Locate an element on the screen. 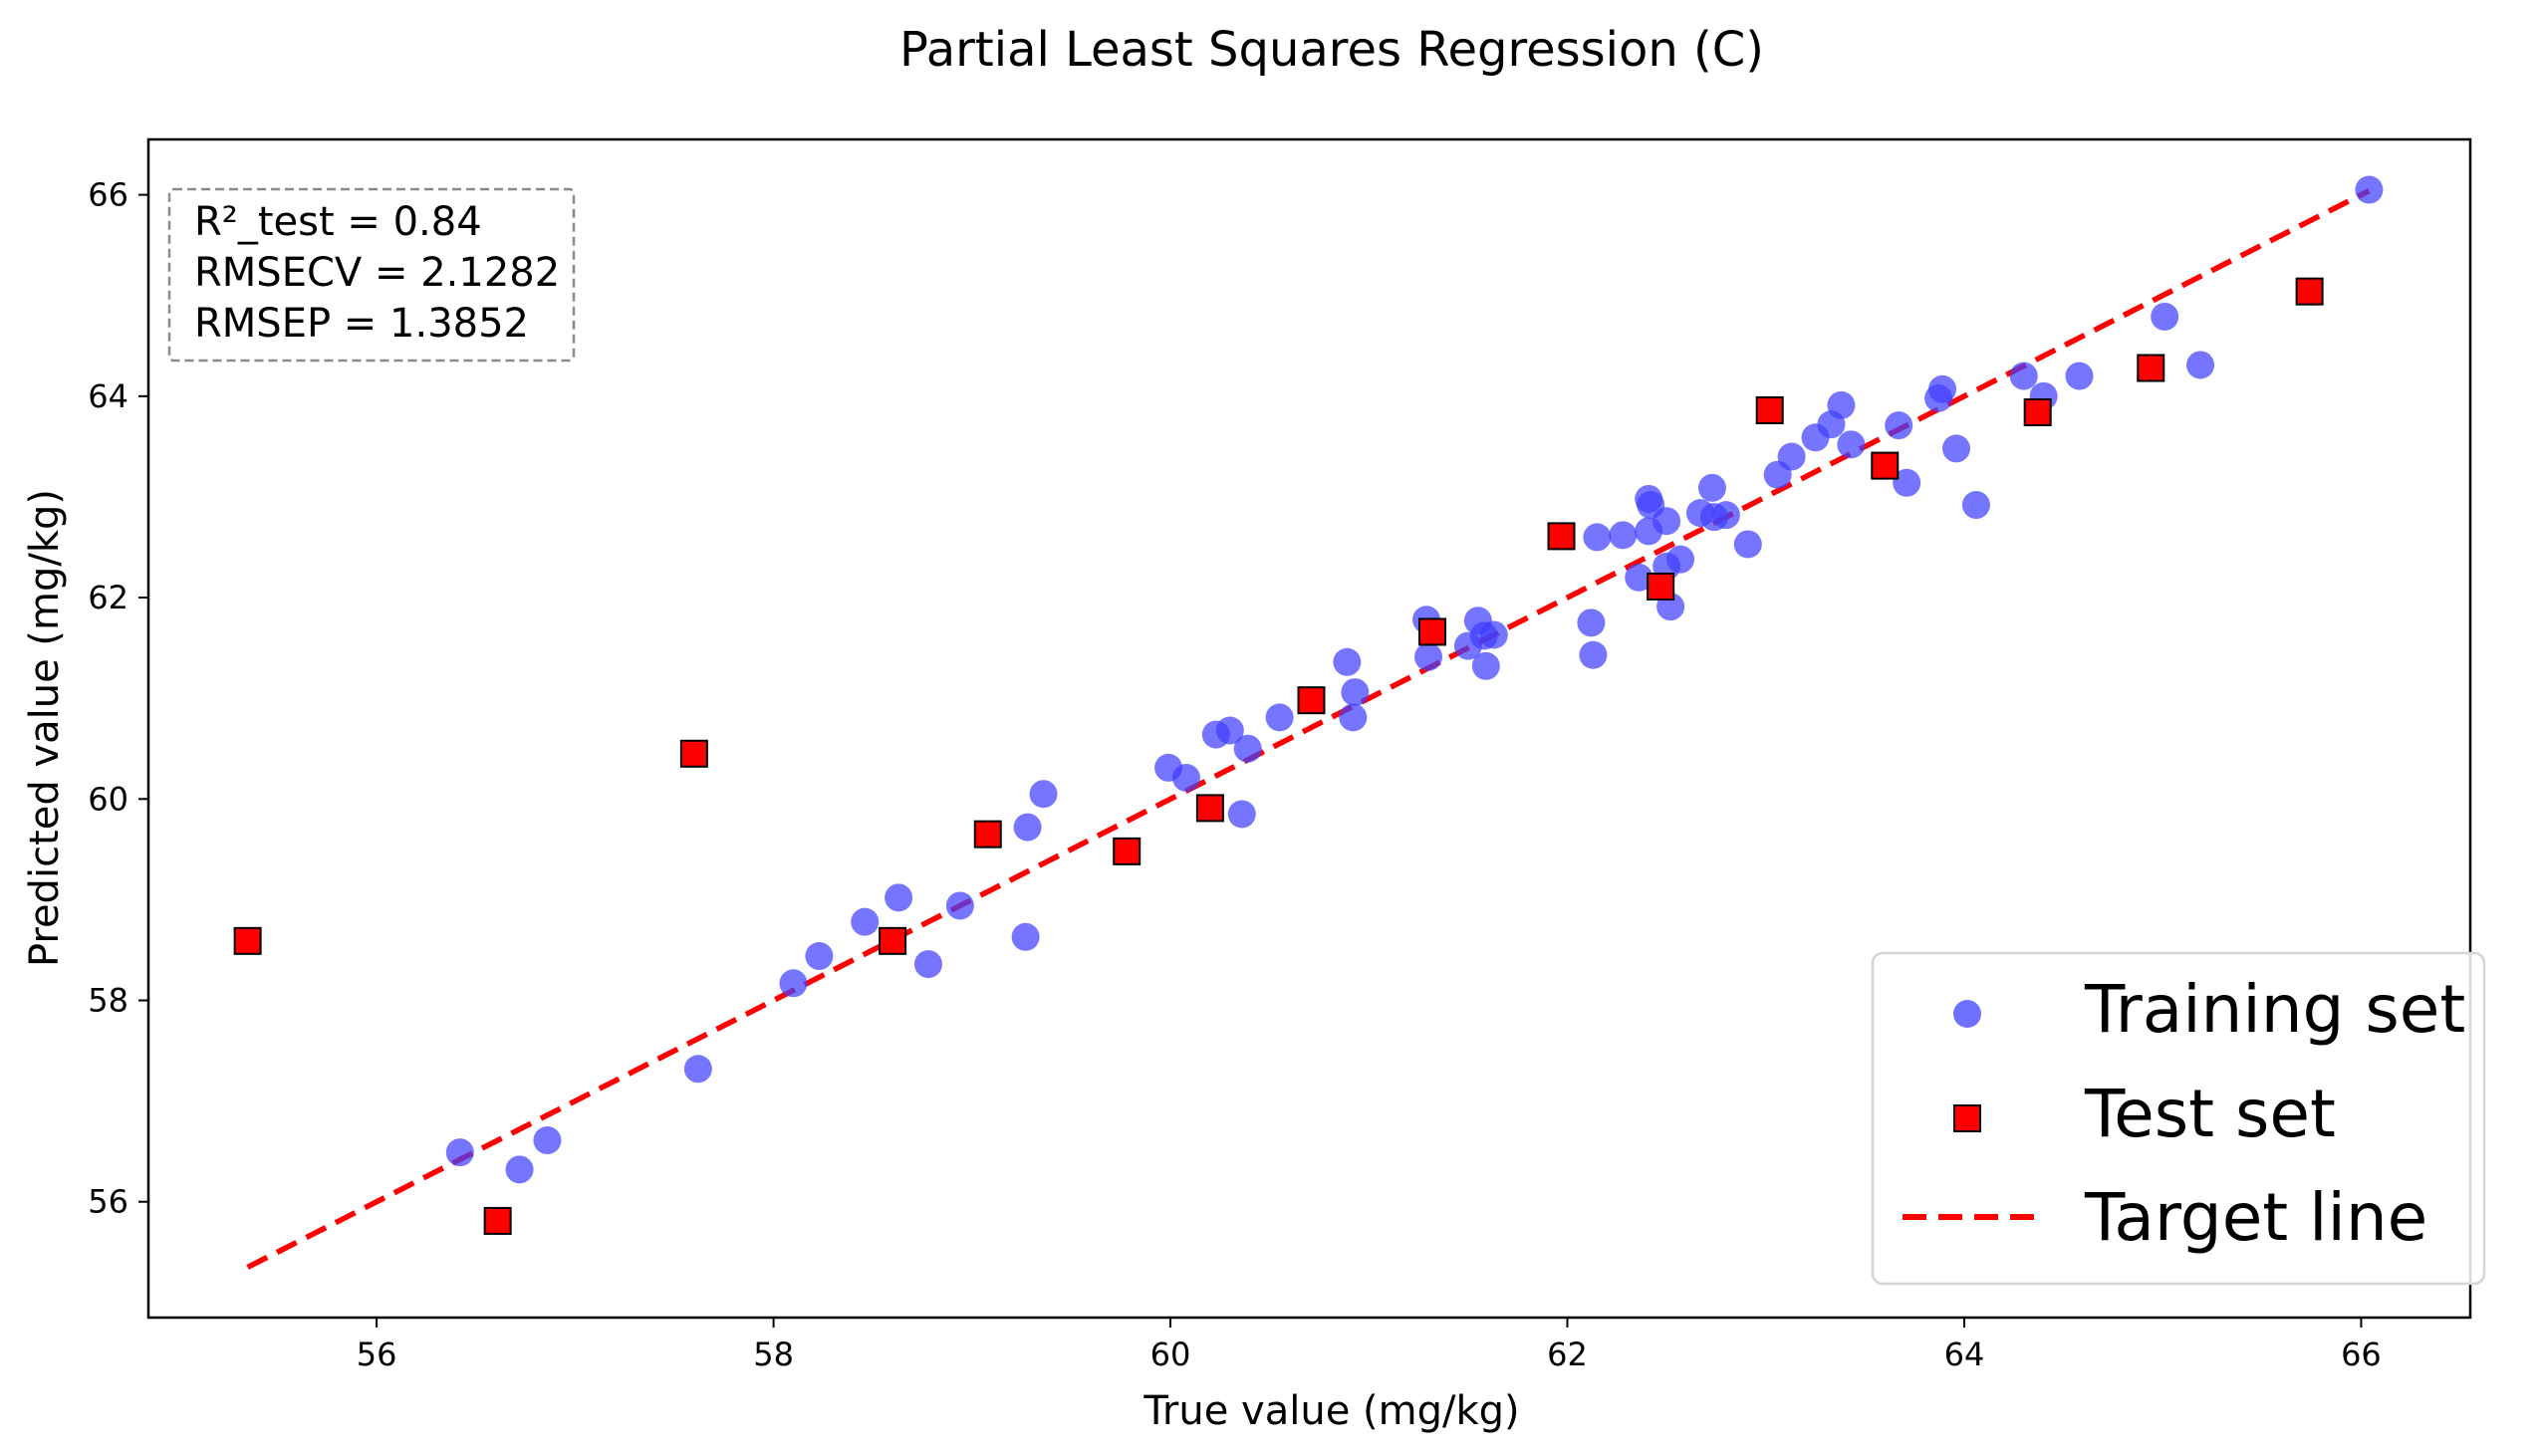 This screenshot has height=1456, width=2543. stats-box-frame is located at coordinates (371, 275).